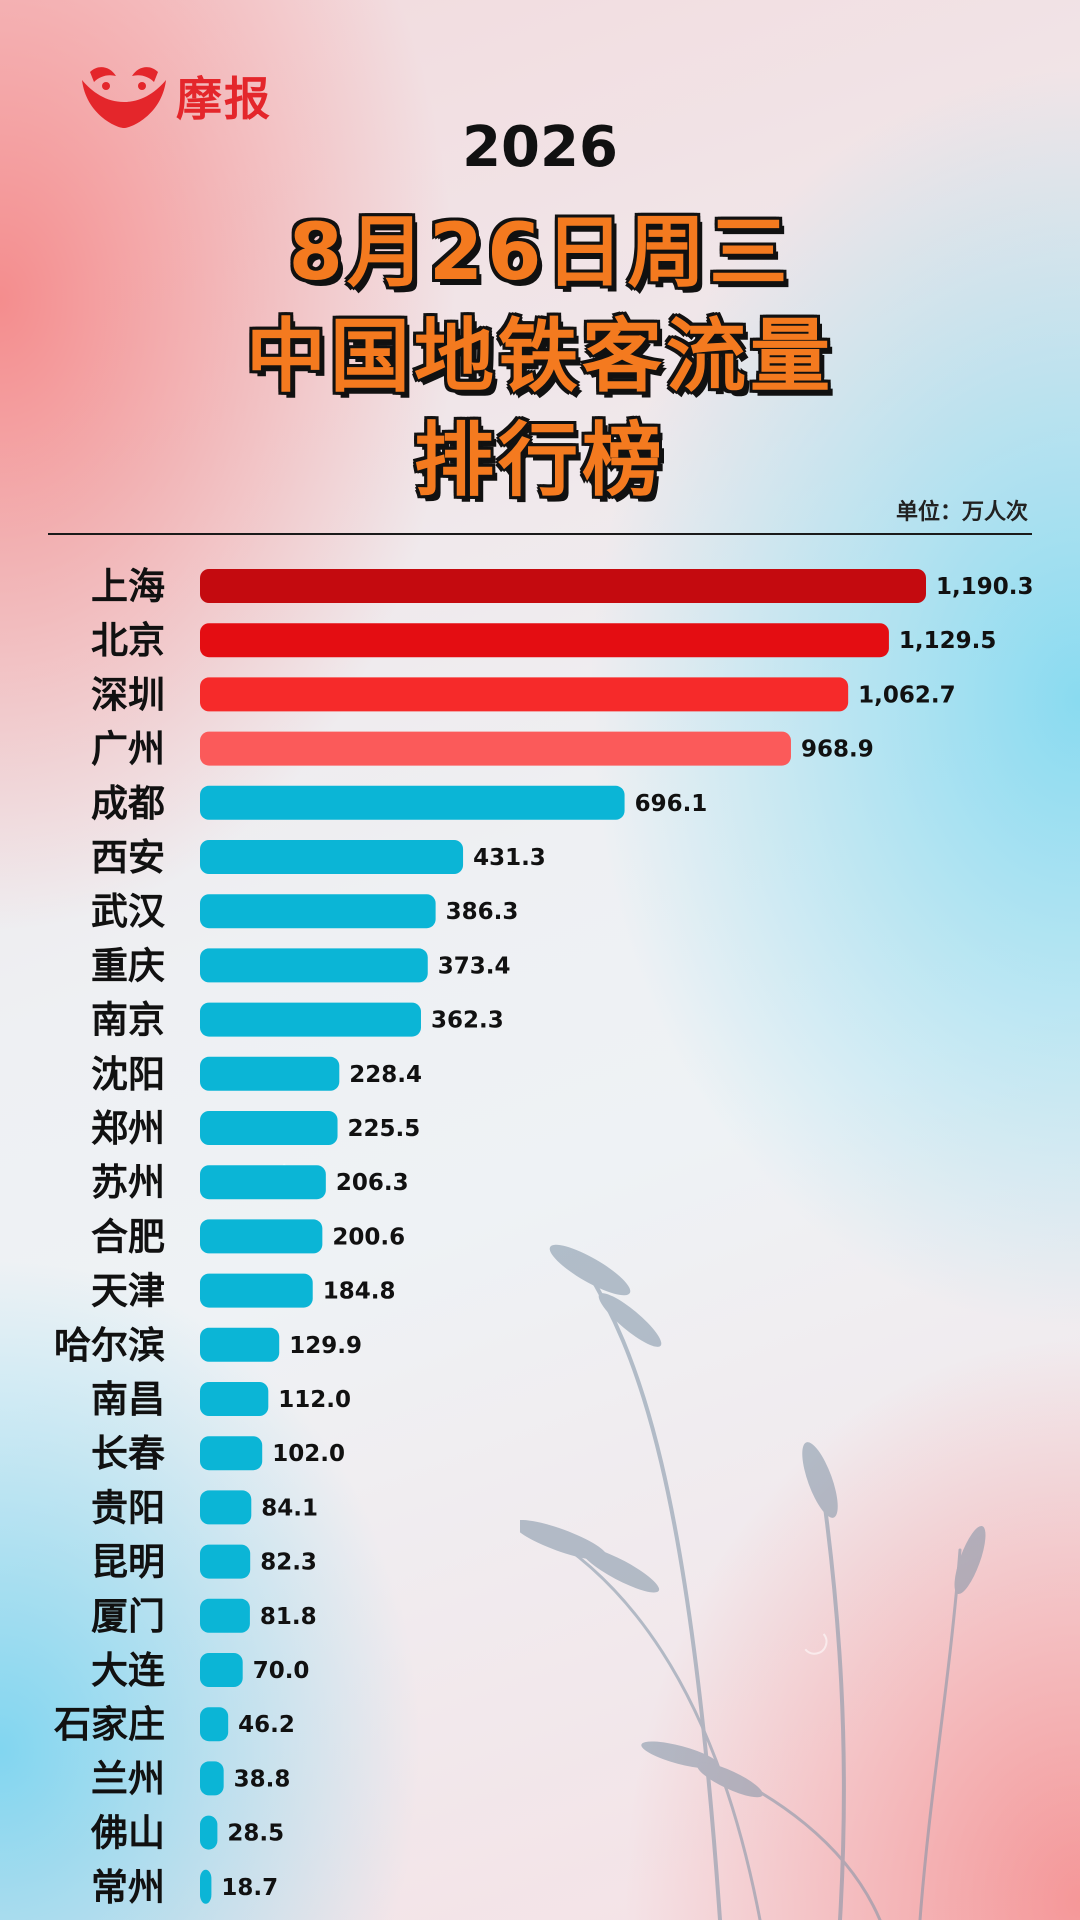 The image size is (1080, 1920). I want to click on category-label: 重庆, so click(128, 965).